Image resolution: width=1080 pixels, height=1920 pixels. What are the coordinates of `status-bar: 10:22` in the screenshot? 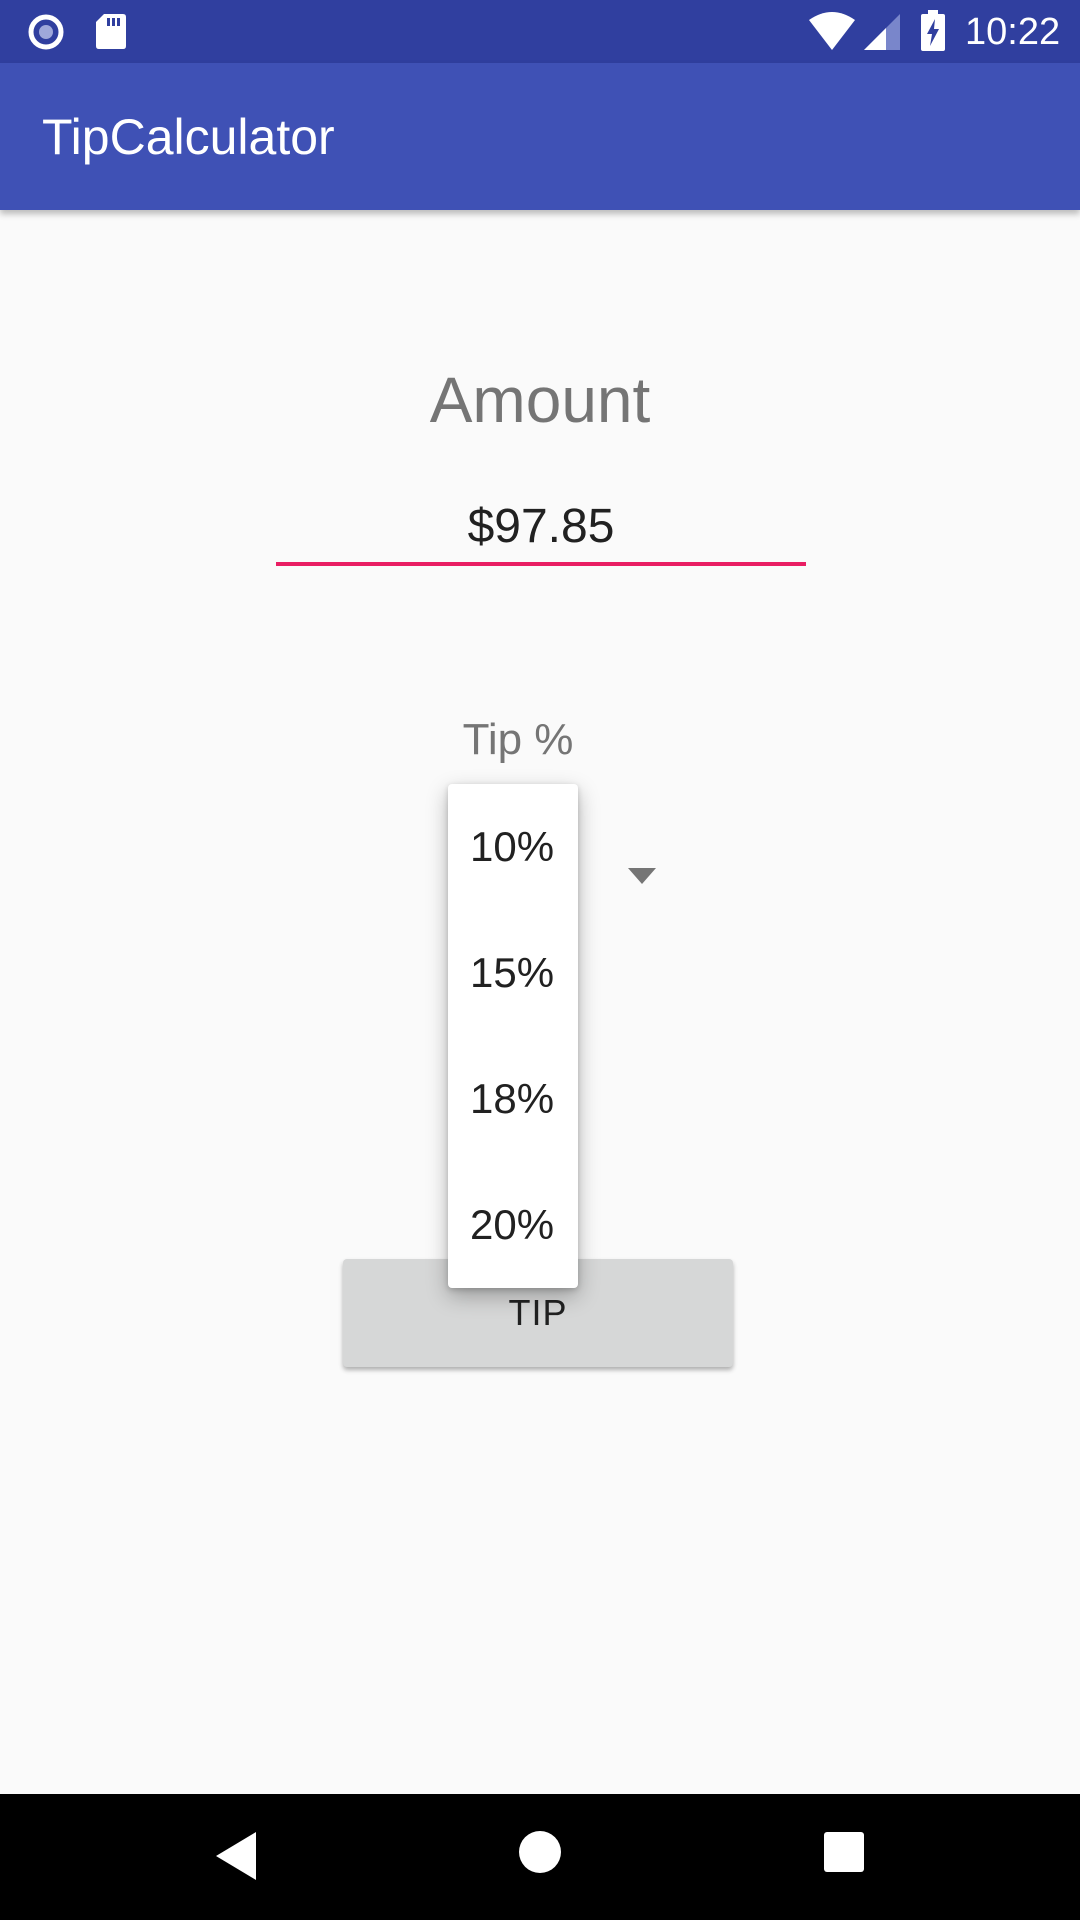 It's located at (540, 31).